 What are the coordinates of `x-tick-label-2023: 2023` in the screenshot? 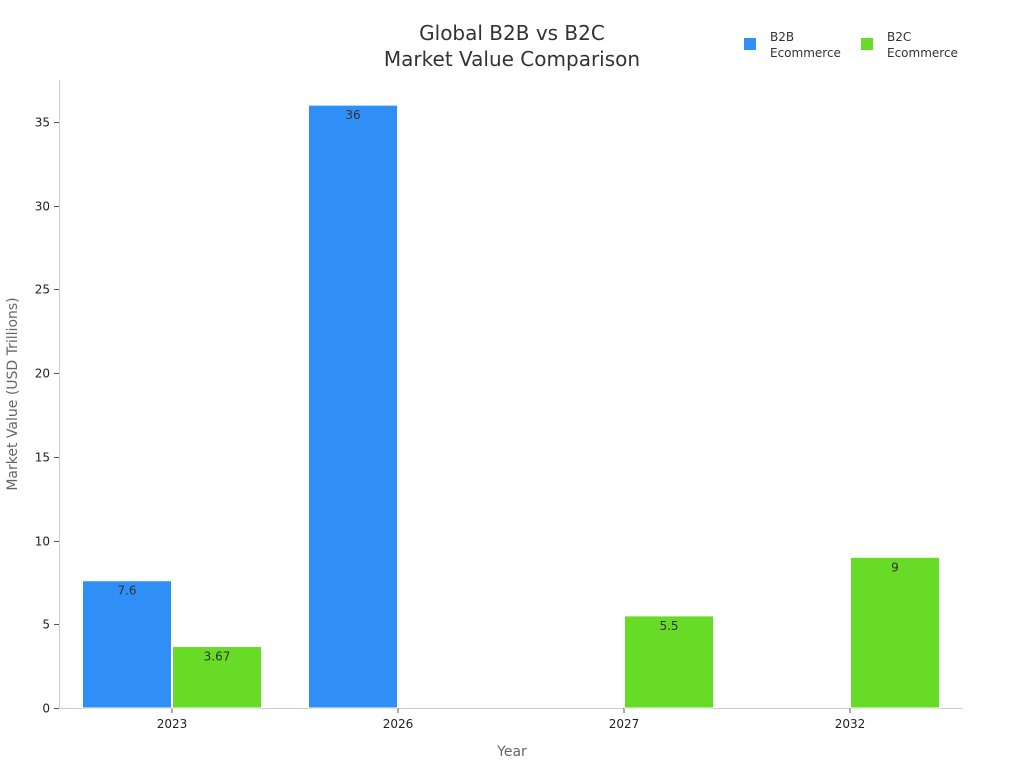 It's located at (172, 724).